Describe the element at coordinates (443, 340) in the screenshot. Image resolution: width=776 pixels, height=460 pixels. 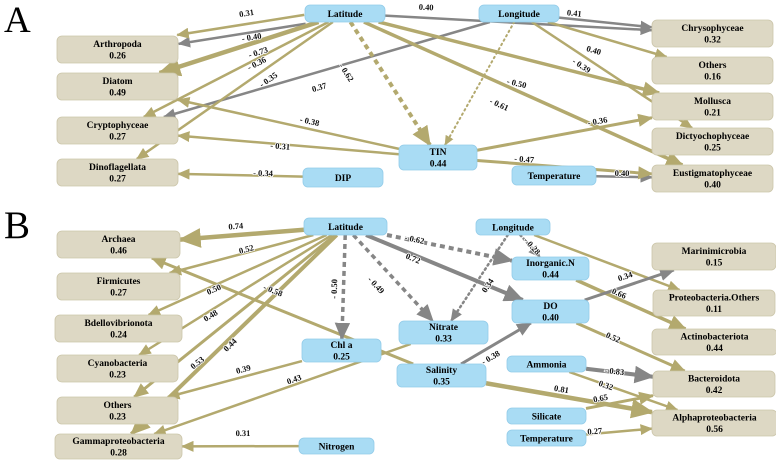
I see `node-value: 0.33` at that location.